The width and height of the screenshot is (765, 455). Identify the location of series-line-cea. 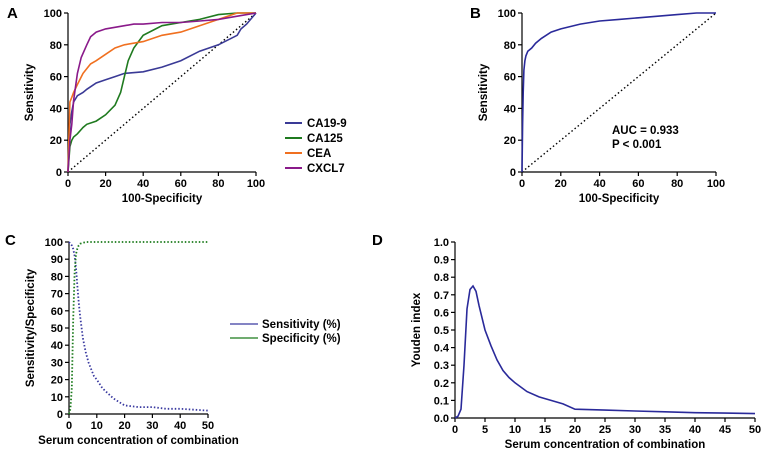
(161, 92).